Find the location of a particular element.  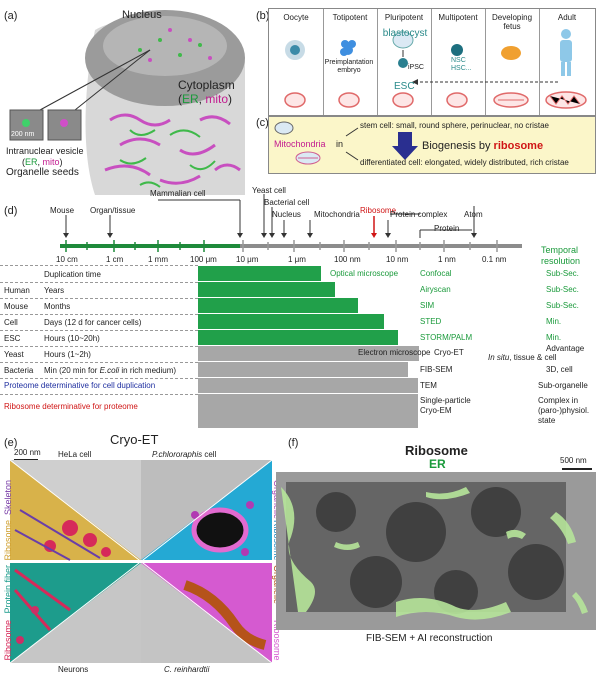

stage-title: Oocyte is located at coordinates (296, 17).